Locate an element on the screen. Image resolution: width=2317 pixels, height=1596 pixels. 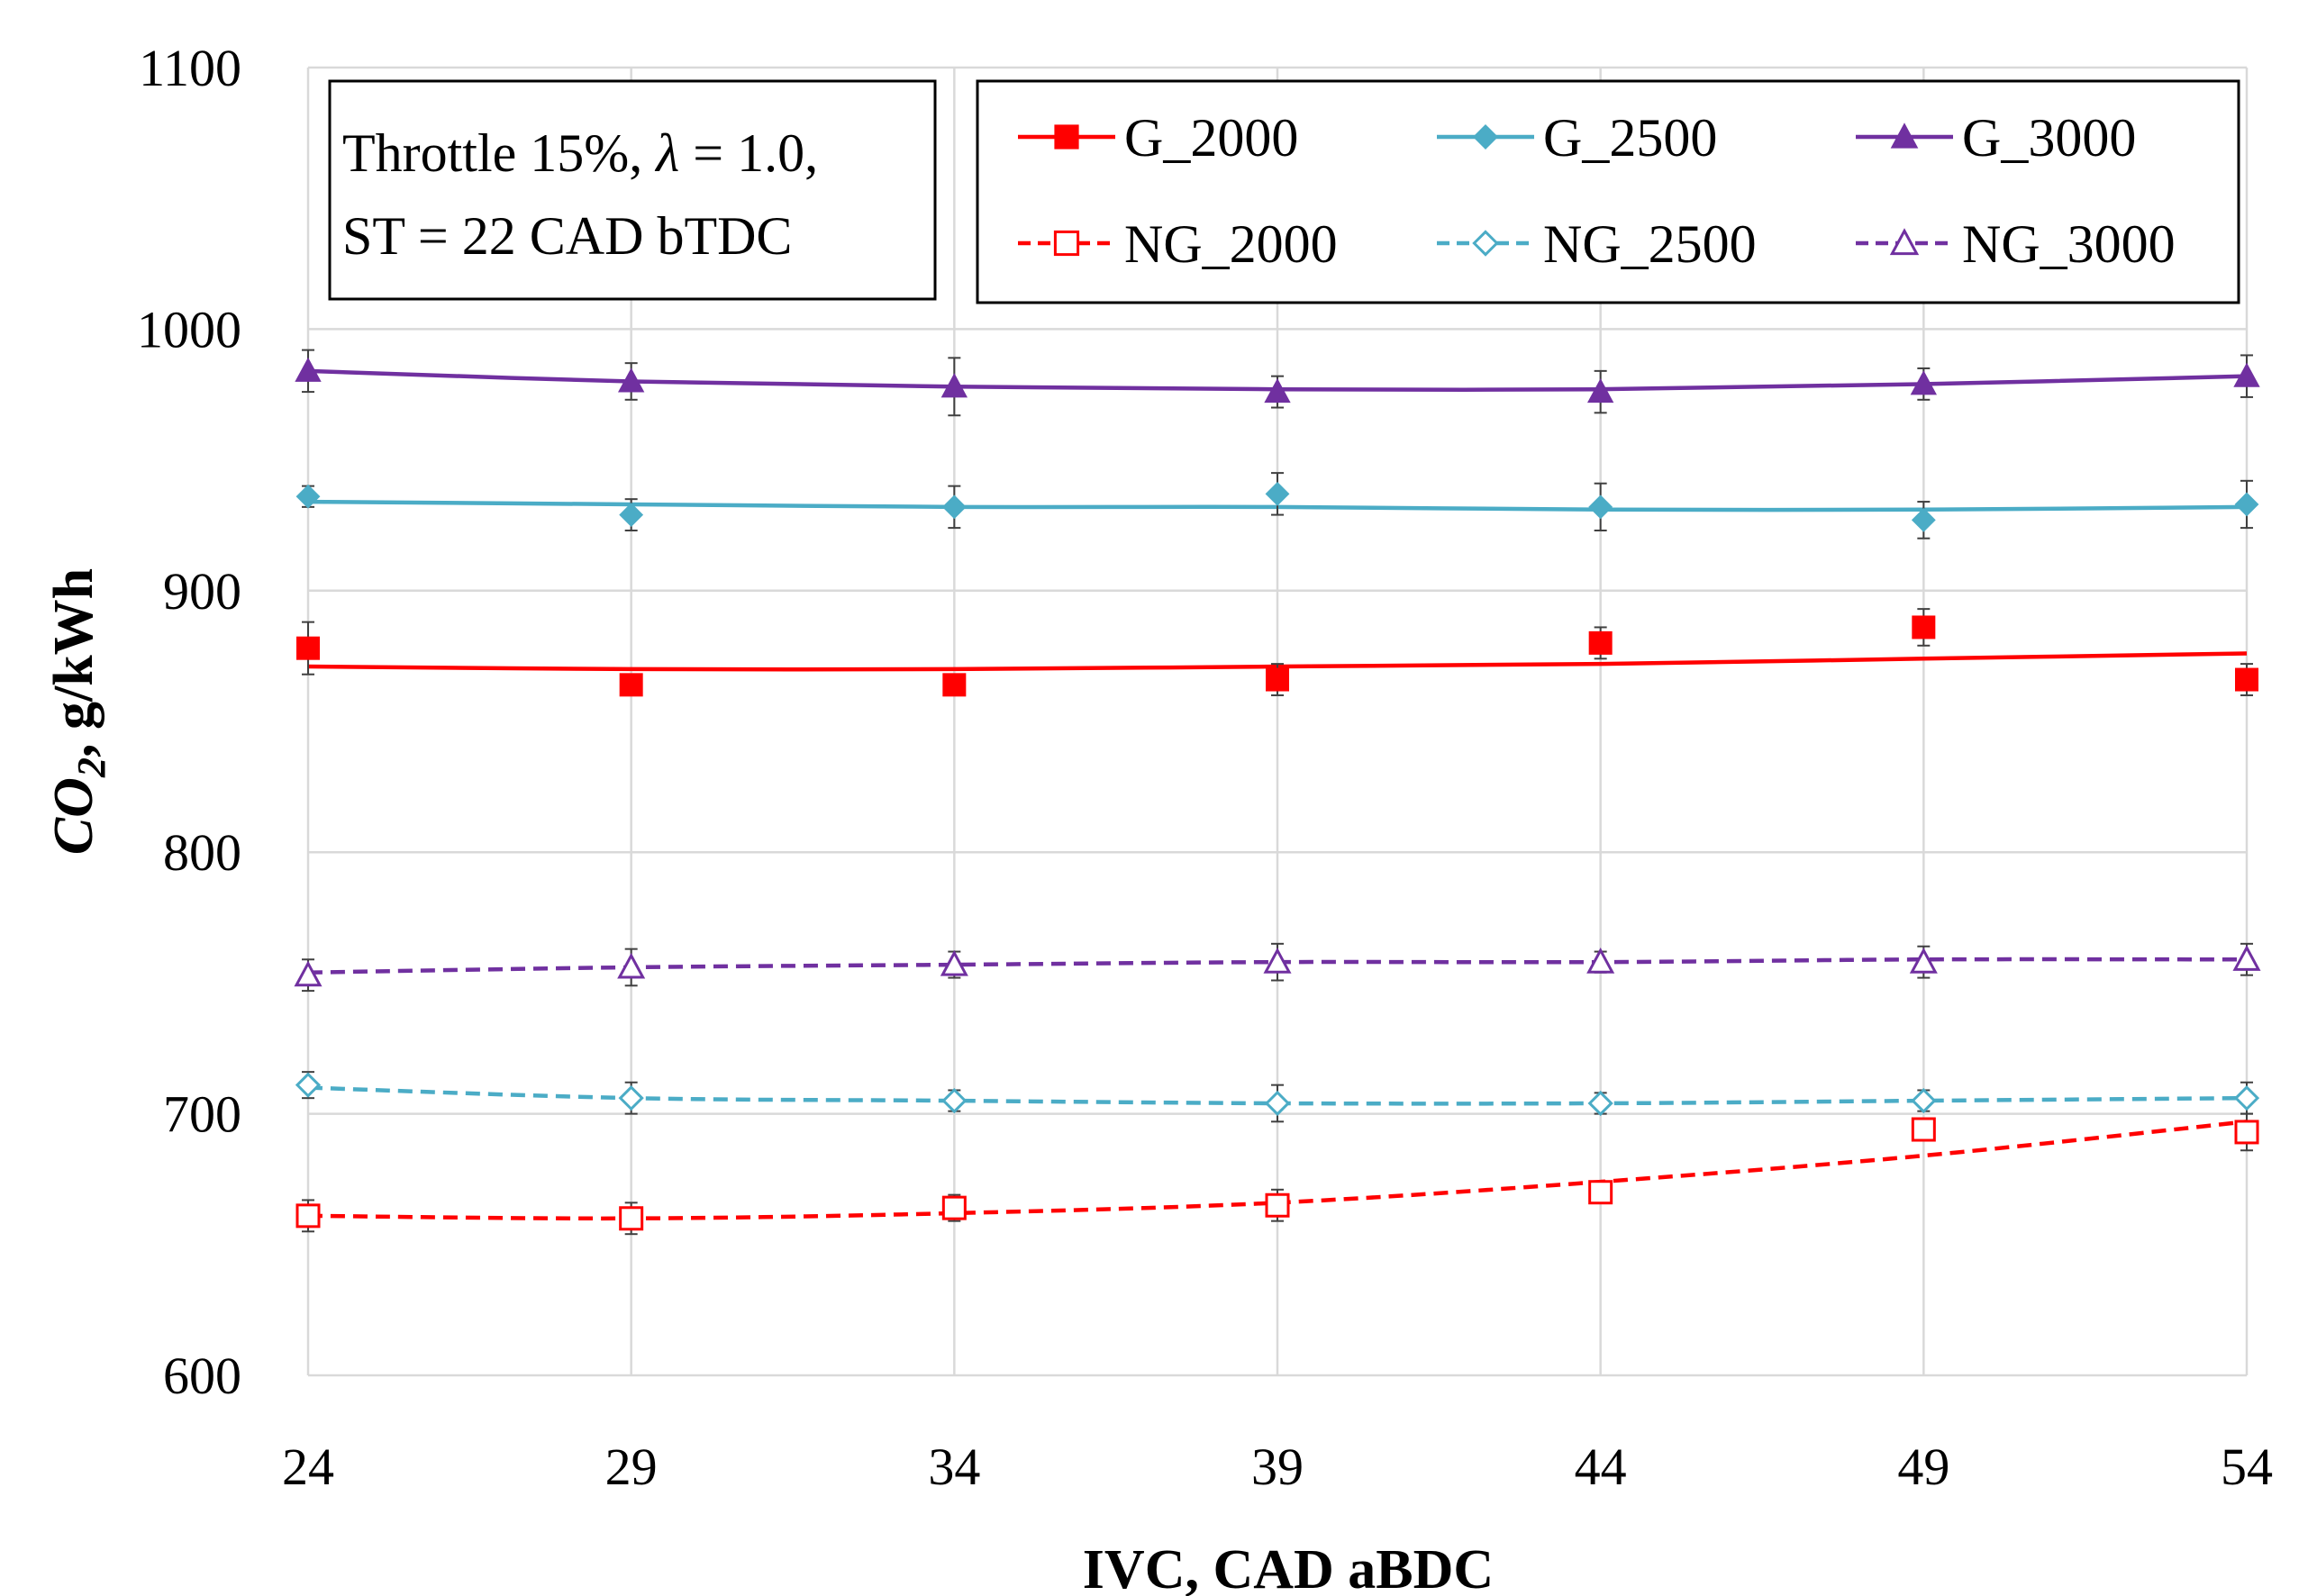
legend-label-ng-2500: NG_2500 is located at coordinates (1650, 244).